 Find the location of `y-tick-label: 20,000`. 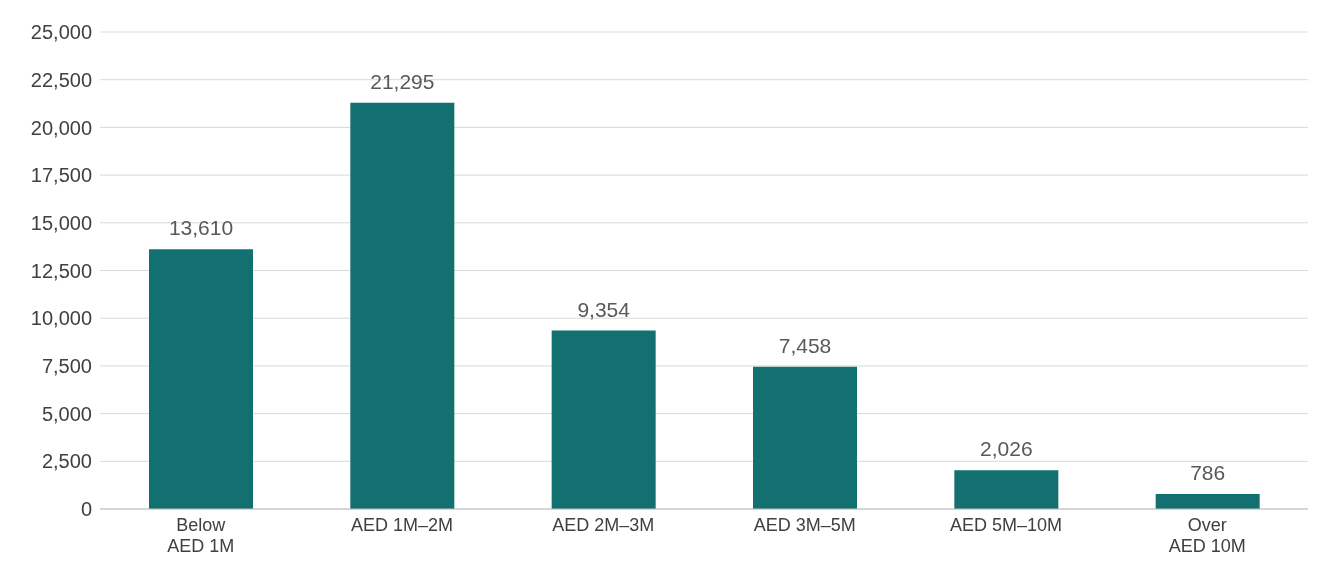

y-tick-label: 20,000 is located at coordinates (61, 127).